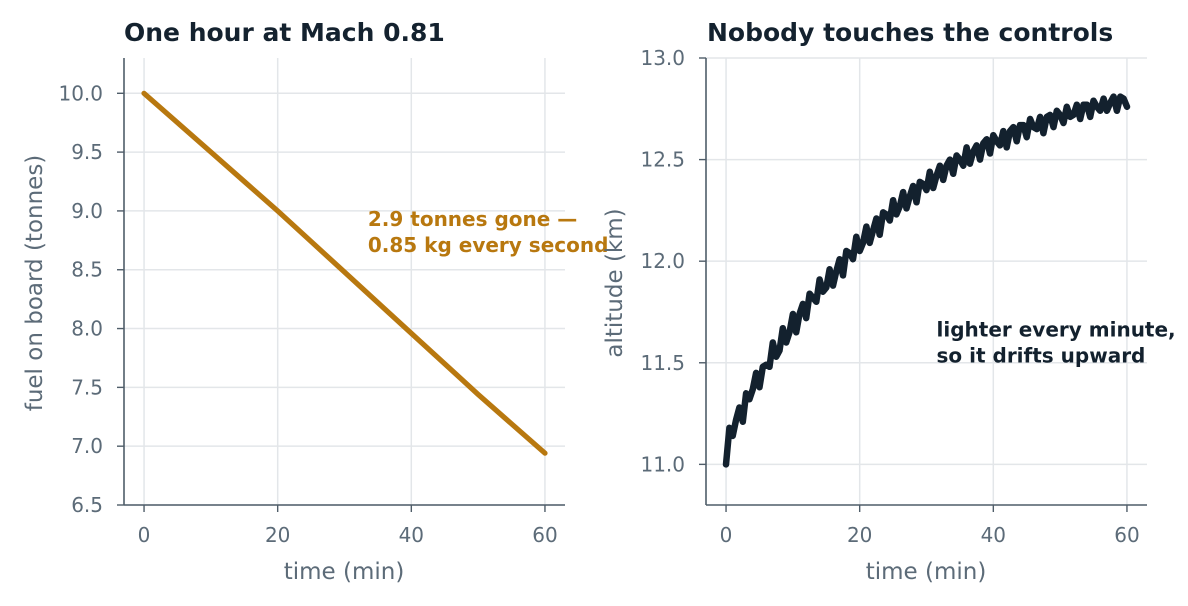  What do you see at coordinates (35, 283) in the screenshot?
I see `fuel-chart-ylabel: fuel on board (tonnes)` at bounding box center [35, 283].